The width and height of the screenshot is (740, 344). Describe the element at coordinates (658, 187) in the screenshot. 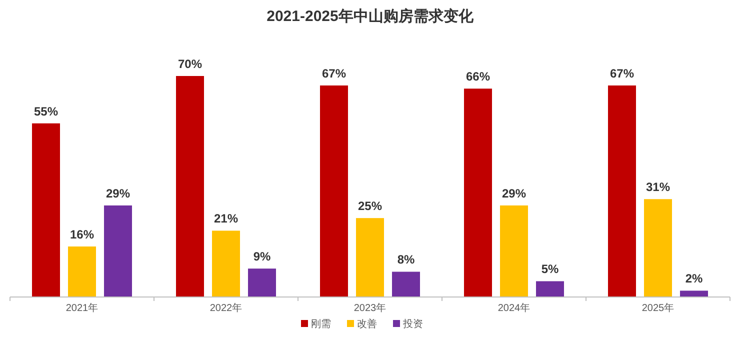

I see `data-label: 31%` at that location.